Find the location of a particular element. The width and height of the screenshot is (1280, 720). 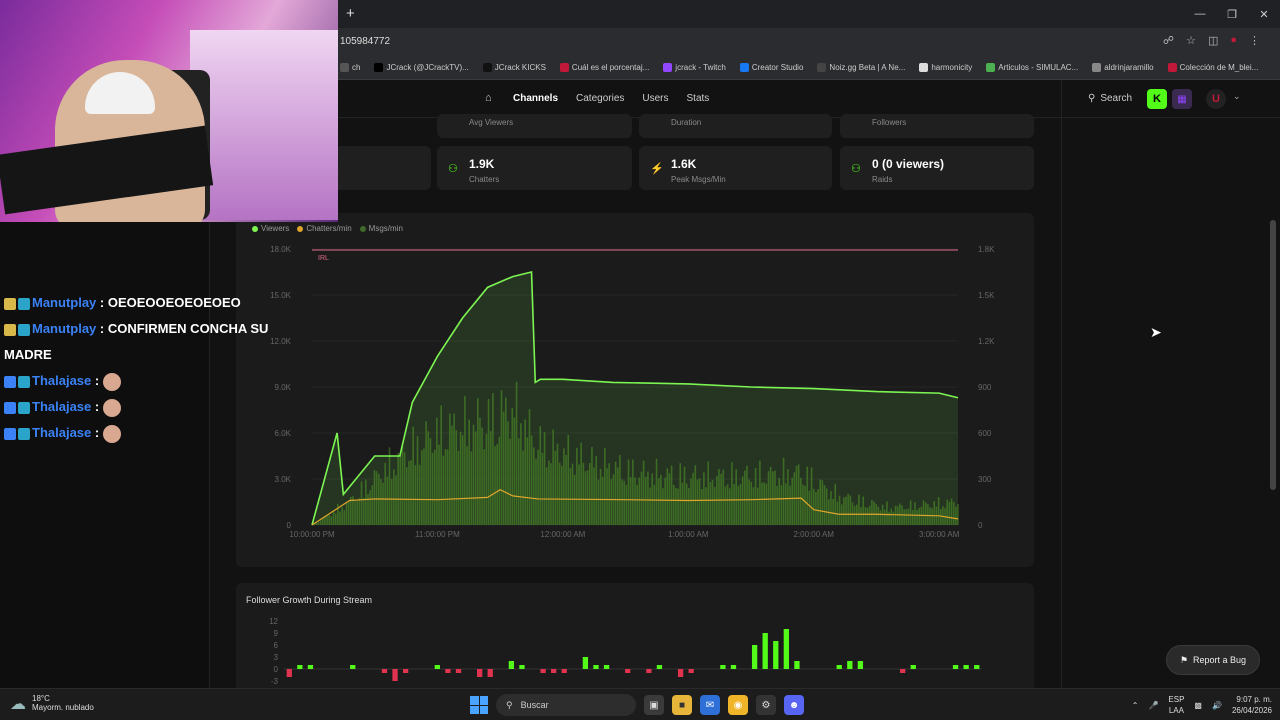

y-right-tick: 0 is located at coordinates (980, 525).